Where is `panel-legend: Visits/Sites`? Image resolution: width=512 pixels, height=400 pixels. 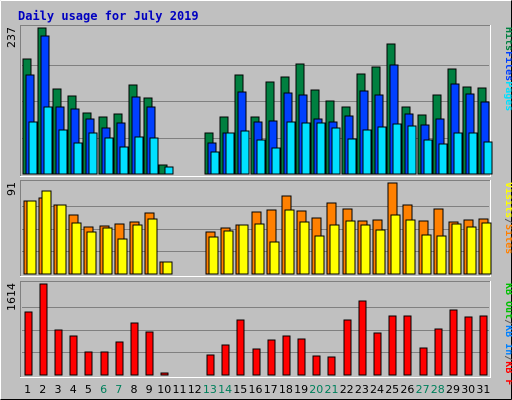 panel-legend: Visits/Sites is located at coordinates (507, 218).